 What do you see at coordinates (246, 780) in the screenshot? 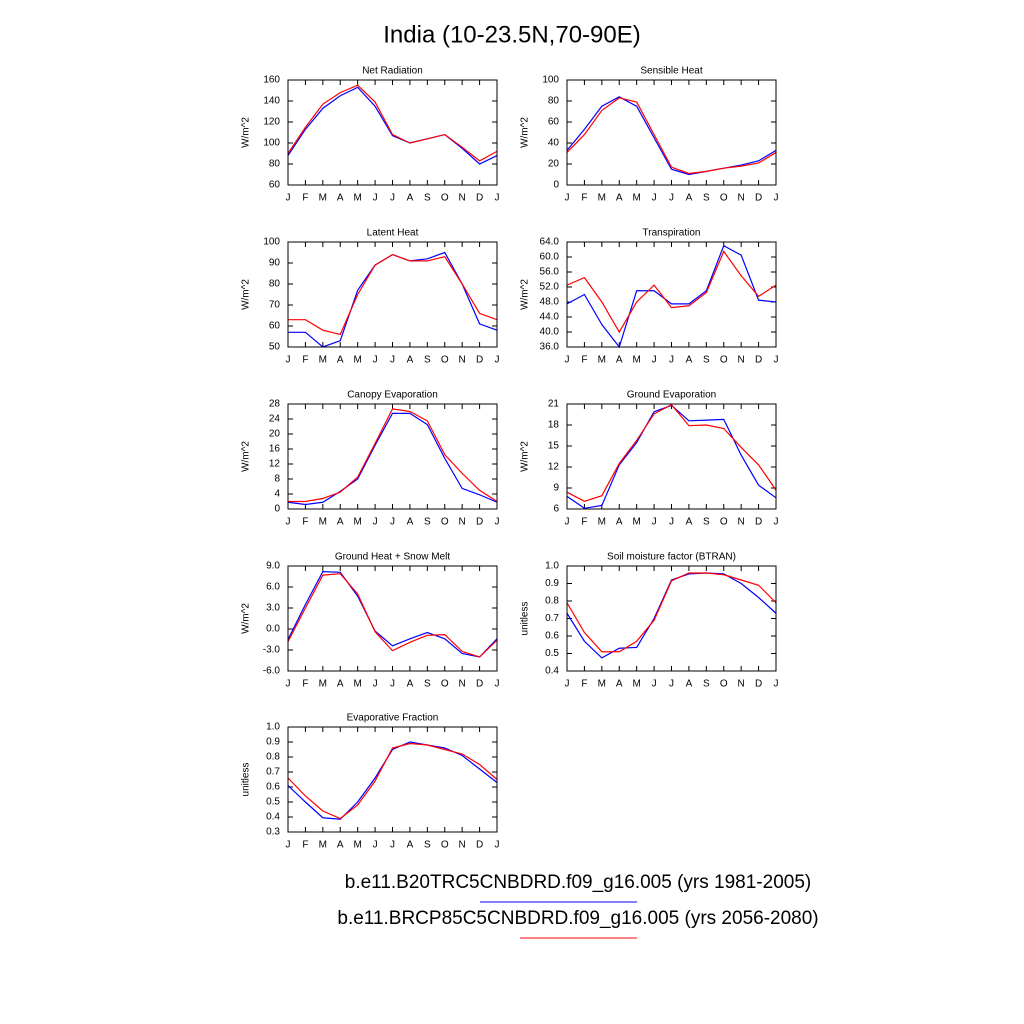
I see `y-axis-label: unitless` at bounding box center [246, 780].